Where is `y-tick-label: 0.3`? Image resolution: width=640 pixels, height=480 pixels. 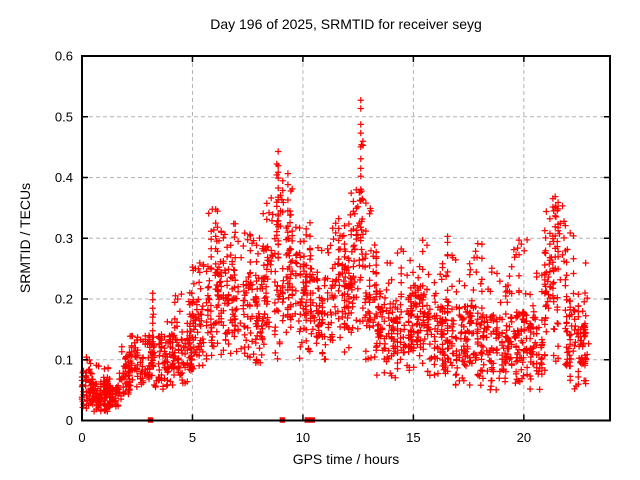 y-tick-label: 0.3 is located at coordinates (64, 238).